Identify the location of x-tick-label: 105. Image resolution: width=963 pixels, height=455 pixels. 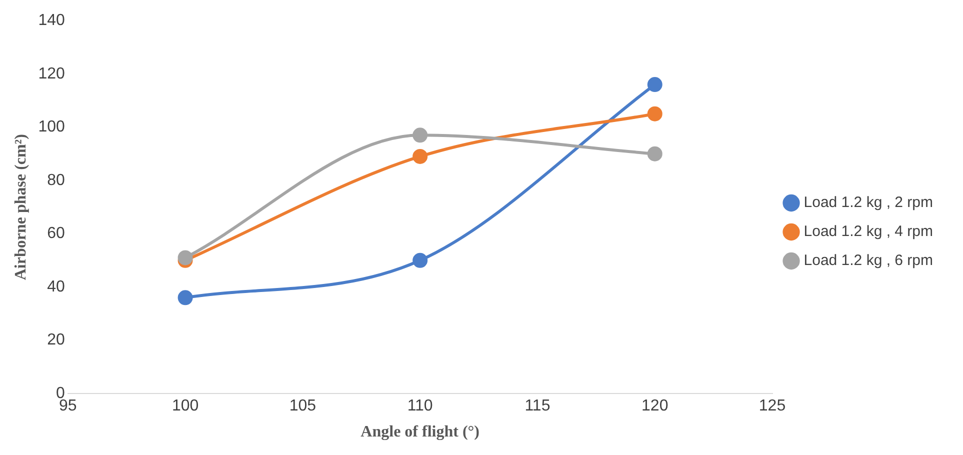
(302, 406).